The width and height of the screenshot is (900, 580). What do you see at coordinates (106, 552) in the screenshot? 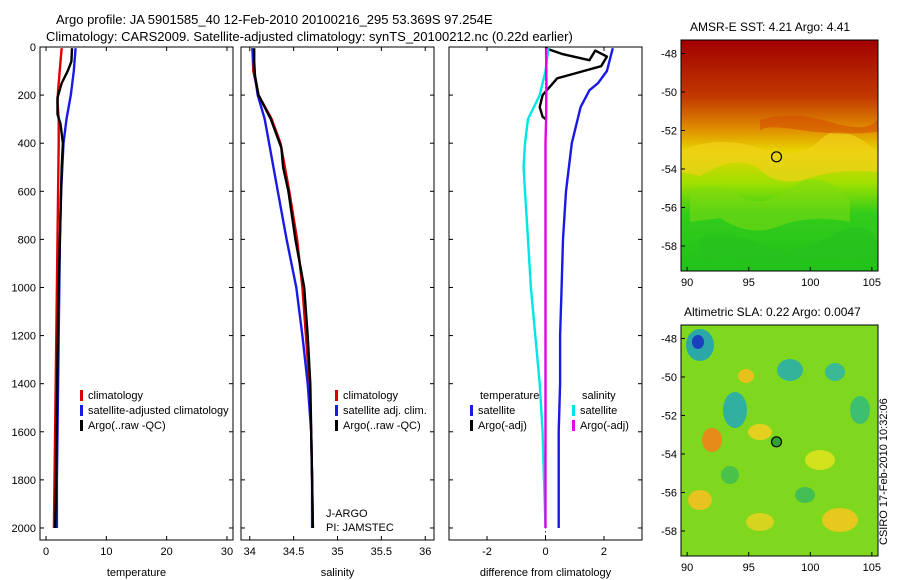
I see `x-tick-label: 10` at bounding box center [106, 552].